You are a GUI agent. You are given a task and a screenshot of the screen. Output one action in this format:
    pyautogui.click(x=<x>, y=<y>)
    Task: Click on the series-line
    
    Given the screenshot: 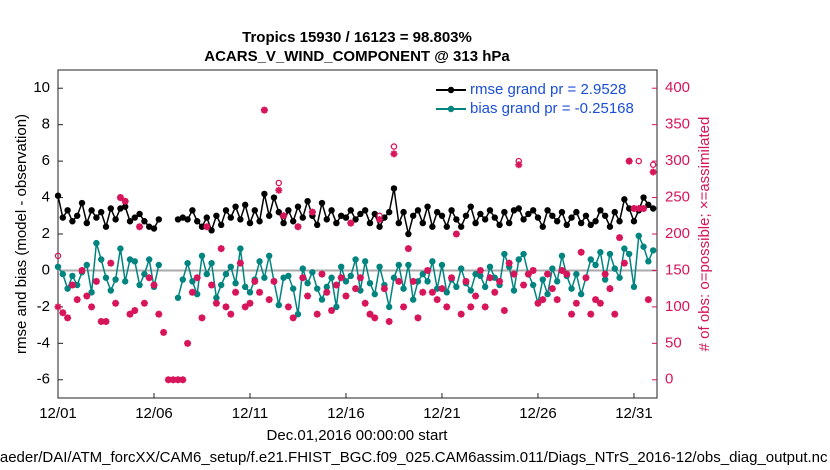 What is the action you would take?
    pyautogui.click(x=415, y=211)
    